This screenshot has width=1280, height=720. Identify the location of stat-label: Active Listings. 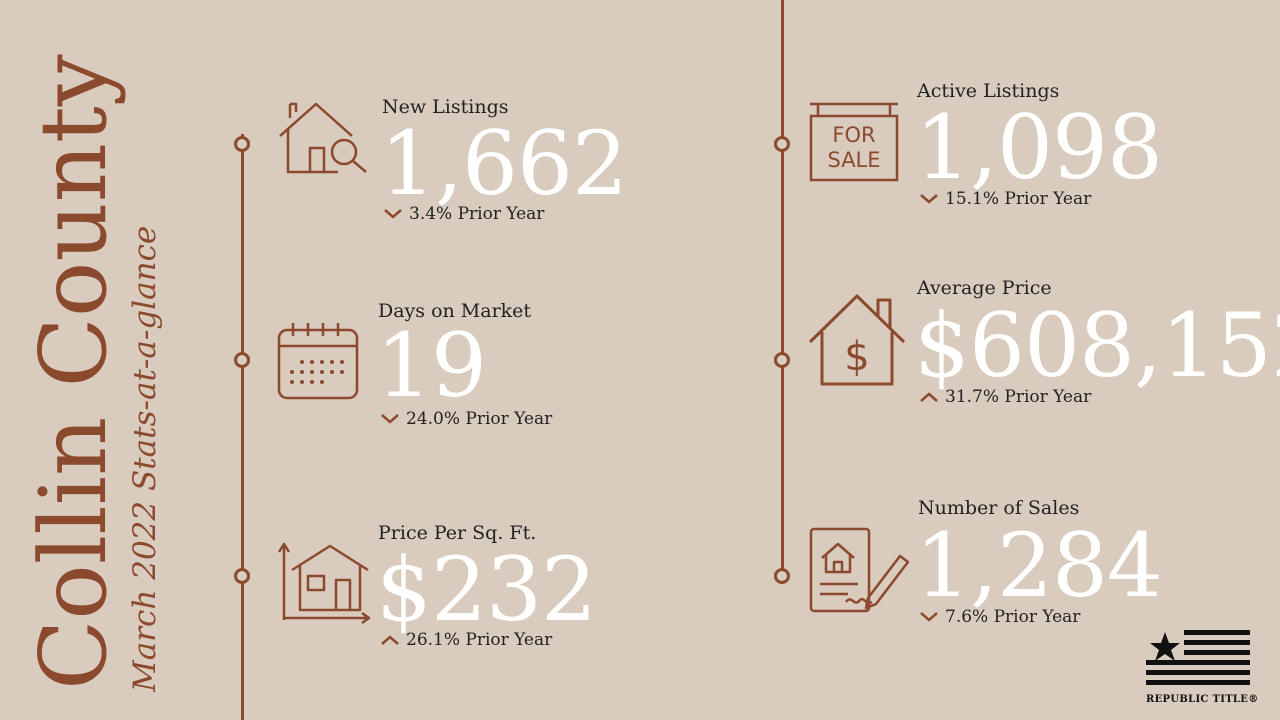
(988, 91).